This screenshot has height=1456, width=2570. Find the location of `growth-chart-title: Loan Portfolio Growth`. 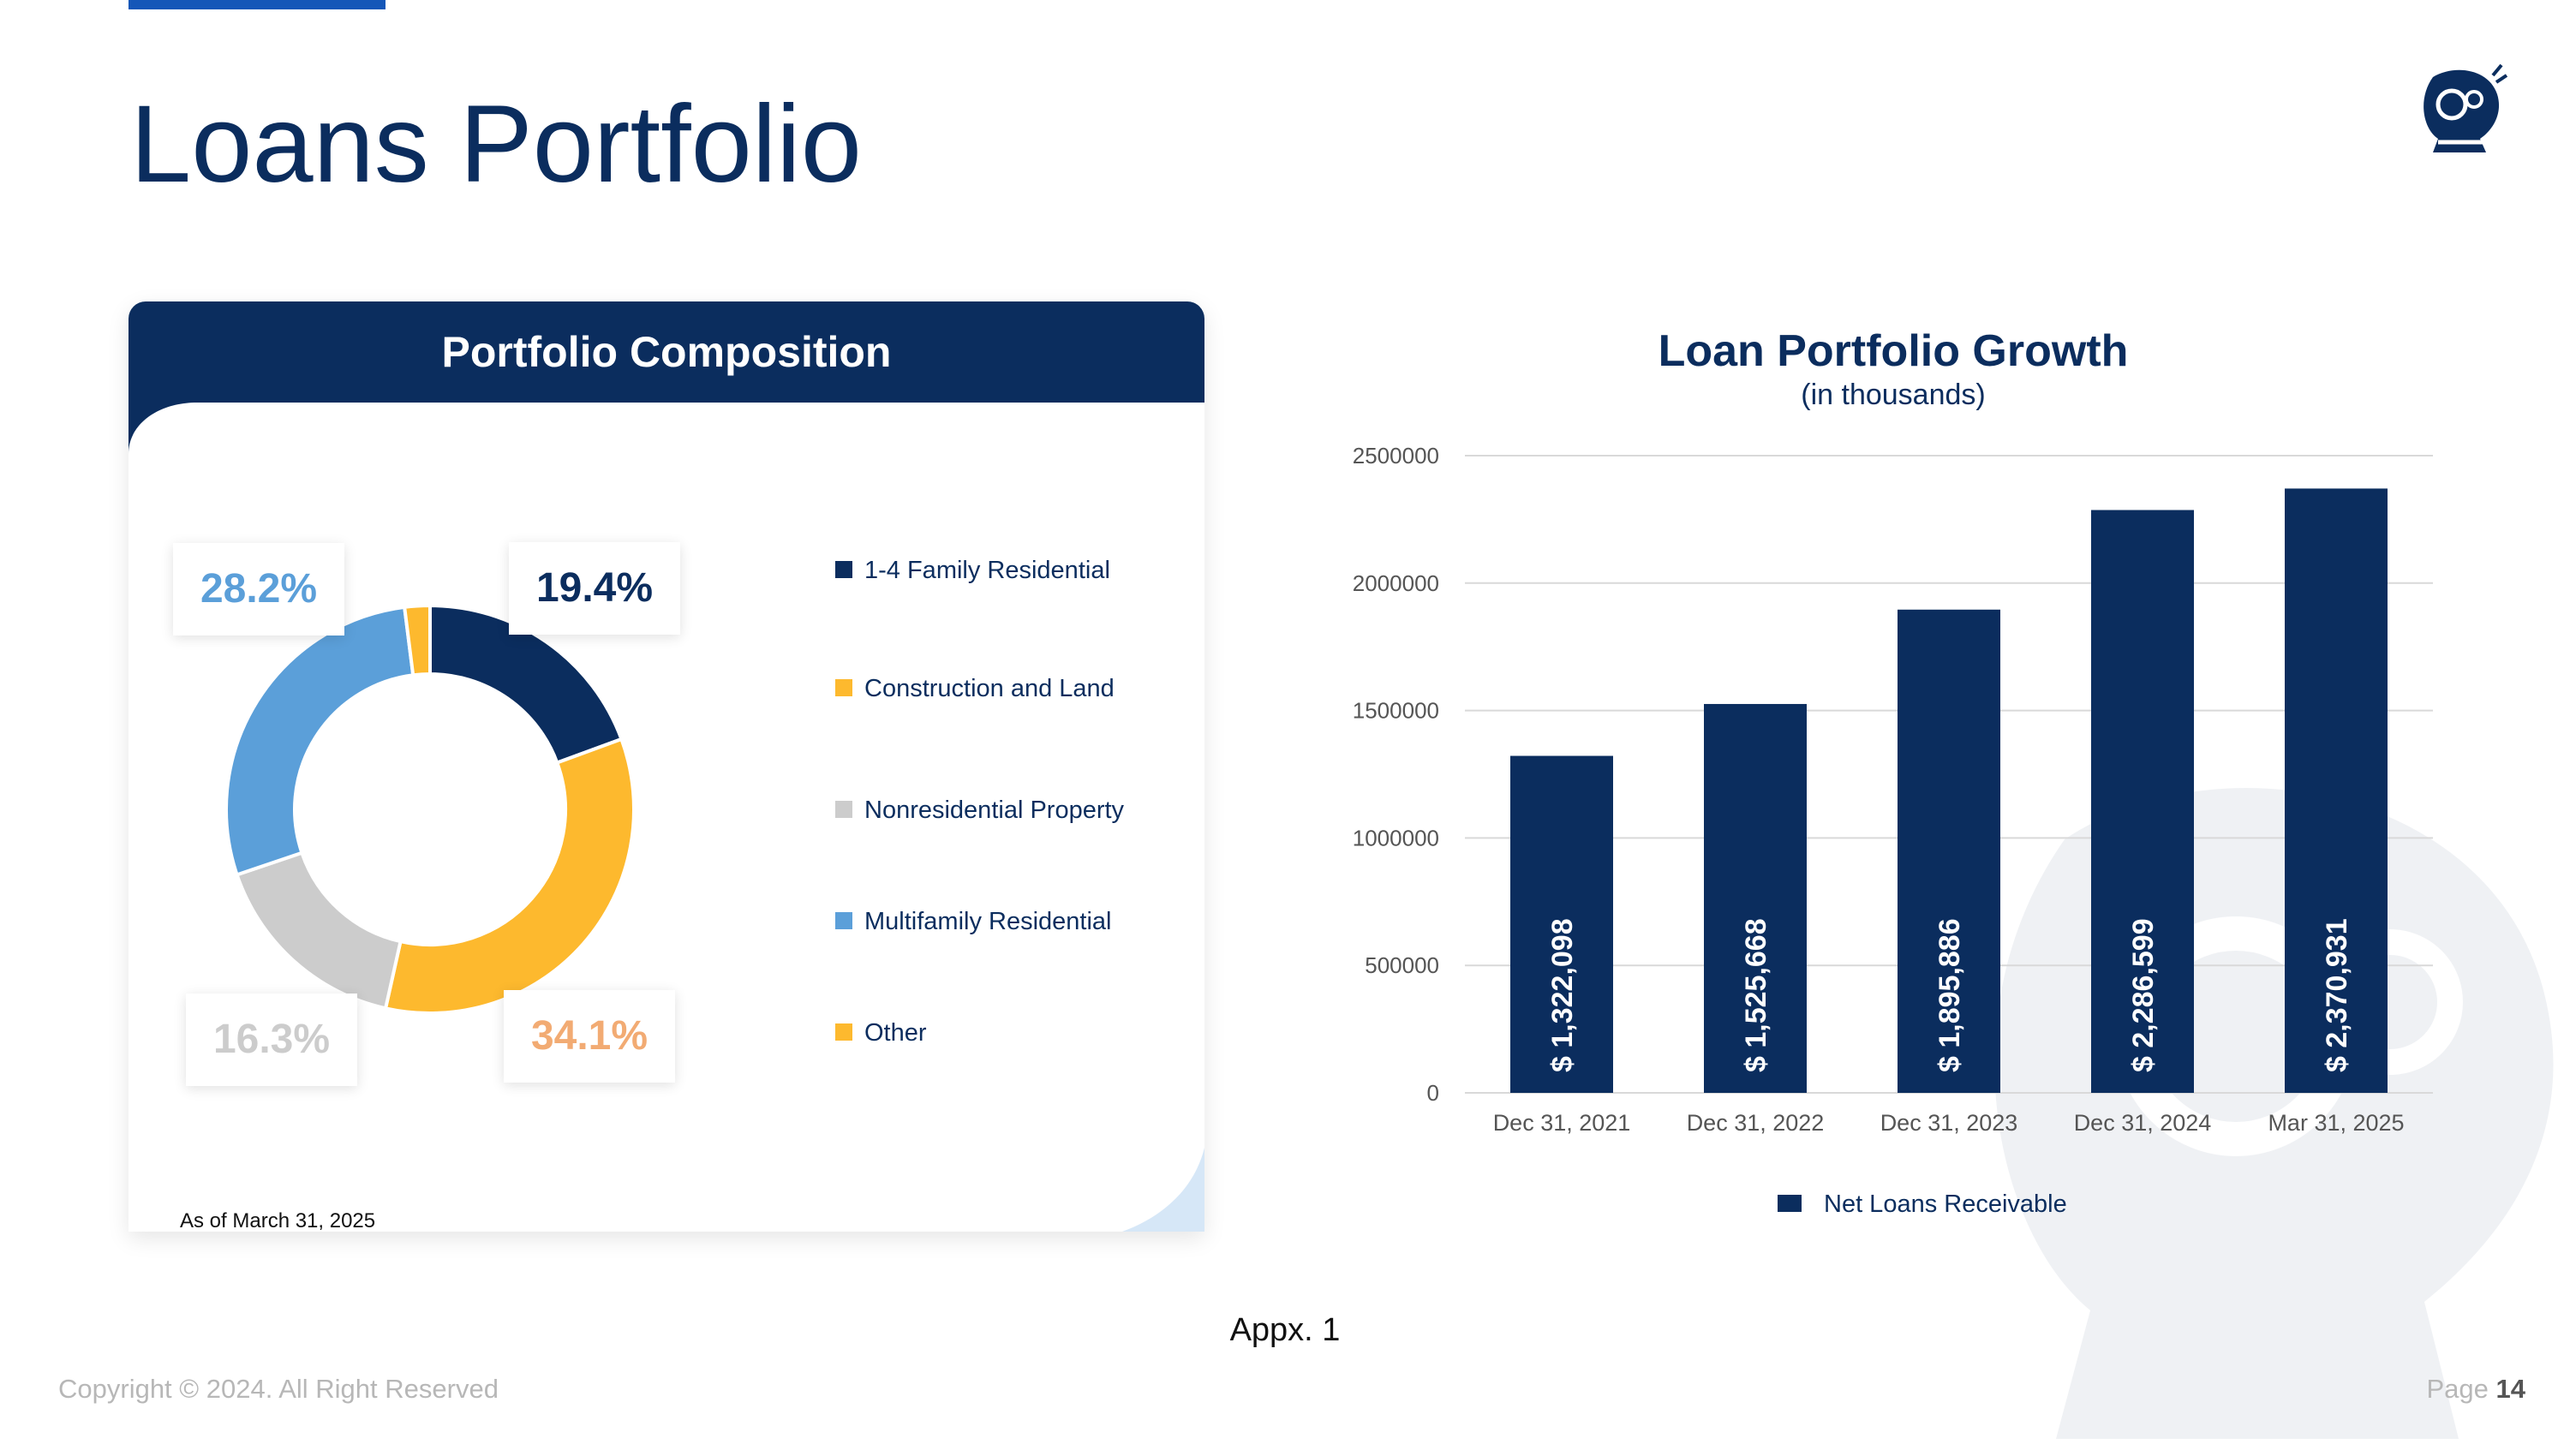

growth-chart-title: Loan Portfolio Growth is located at coordinates (1894, 351).